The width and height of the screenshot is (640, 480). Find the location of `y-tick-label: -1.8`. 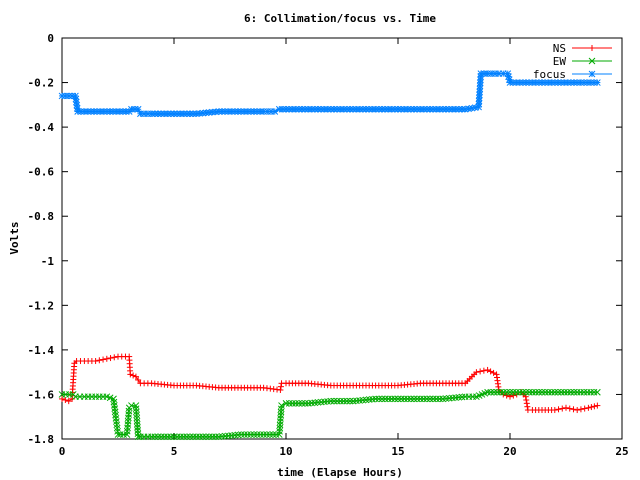

y-tick-label: -1.8 is located at coordinates (41, 439).